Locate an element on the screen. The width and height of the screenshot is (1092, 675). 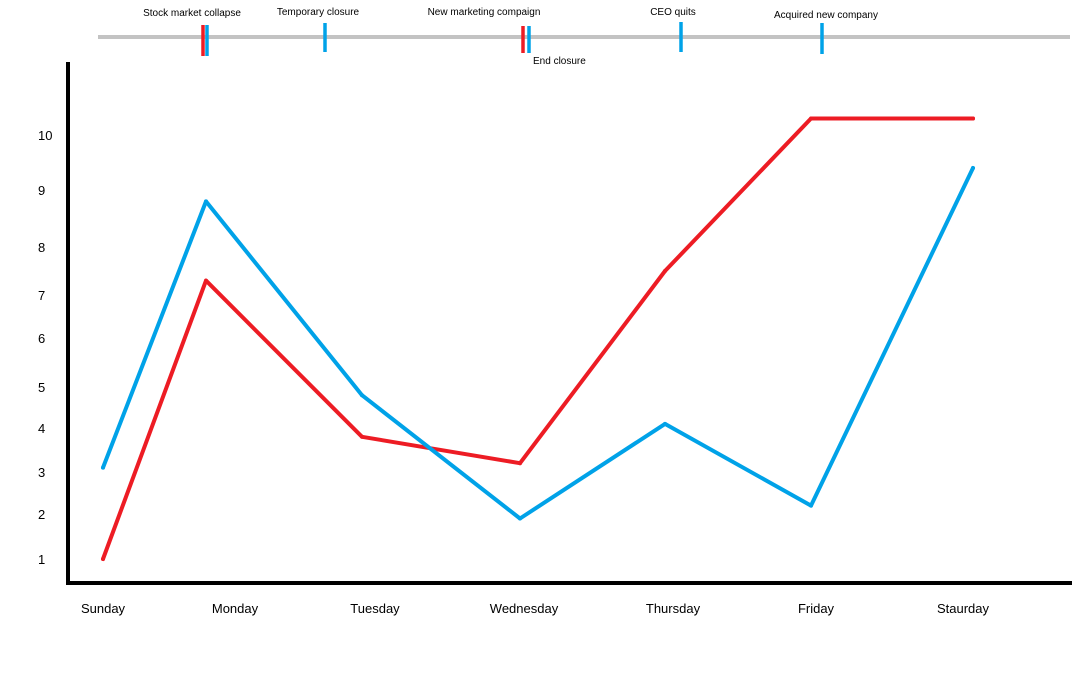
x-tick-label: Friday is located at coordinates (816, 608).